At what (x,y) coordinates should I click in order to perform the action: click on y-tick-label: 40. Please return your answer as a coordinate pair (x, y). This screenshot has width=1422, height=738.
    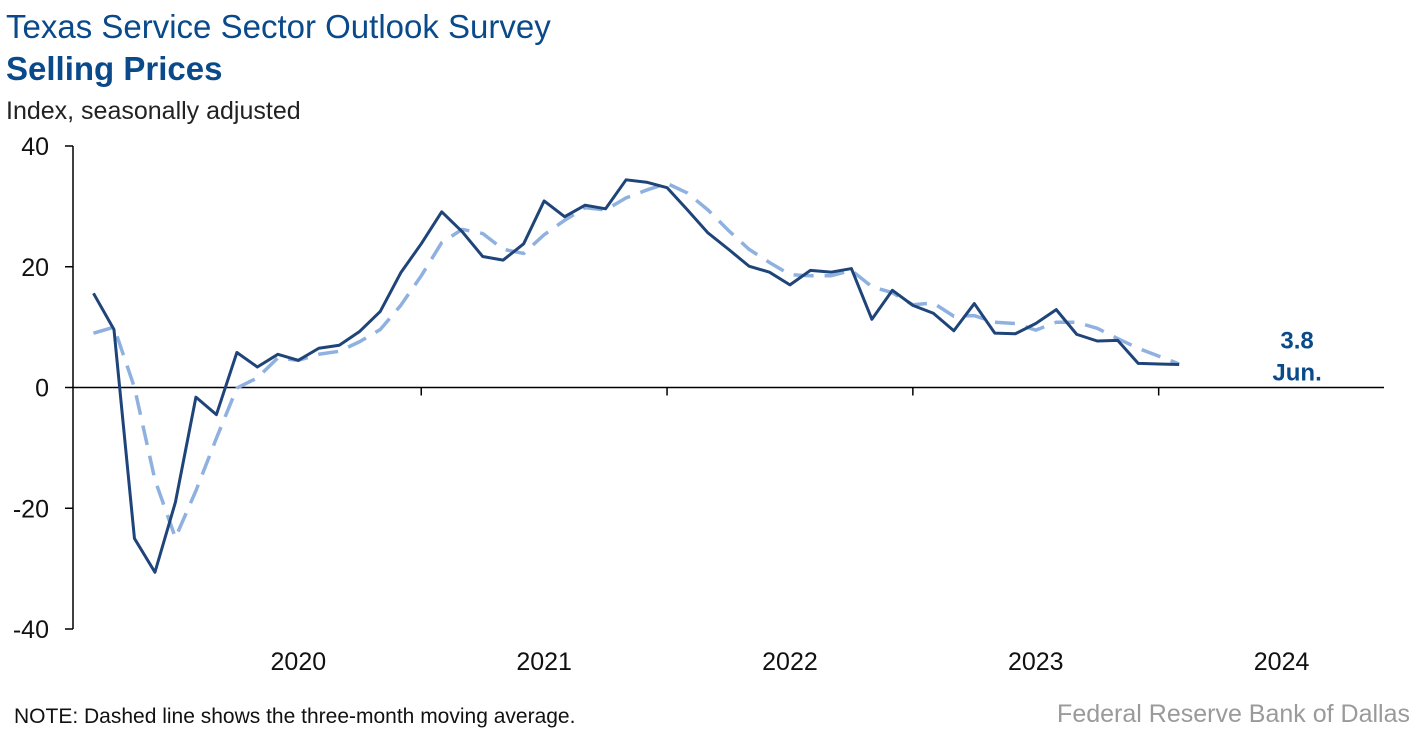
    Looking at the image, I should click on (35, 147).